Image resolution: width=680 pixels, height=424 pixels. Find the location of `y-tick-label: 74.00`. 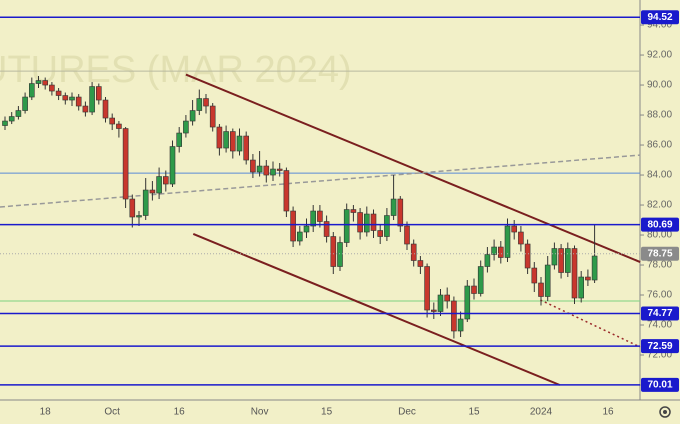

y-tick-label: 74.00 is located at coordinates (659, 325).